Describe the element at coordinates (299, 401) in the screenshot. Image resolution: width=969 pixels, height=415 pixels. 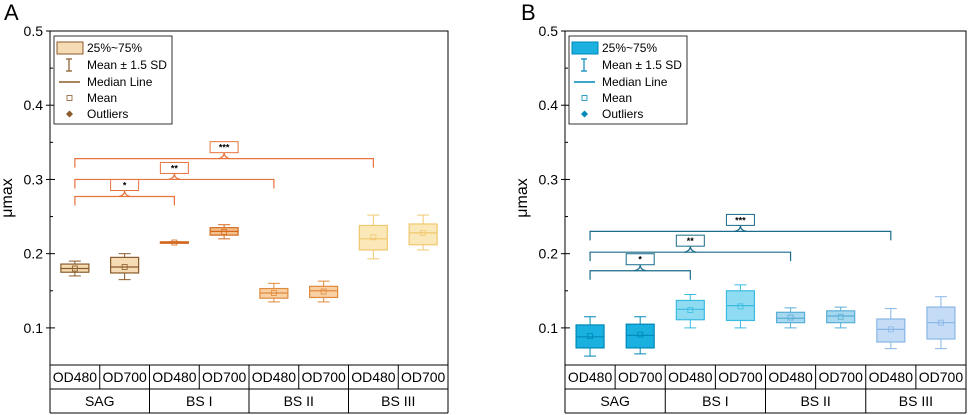
I see `x-group-label: BS II` at that location.